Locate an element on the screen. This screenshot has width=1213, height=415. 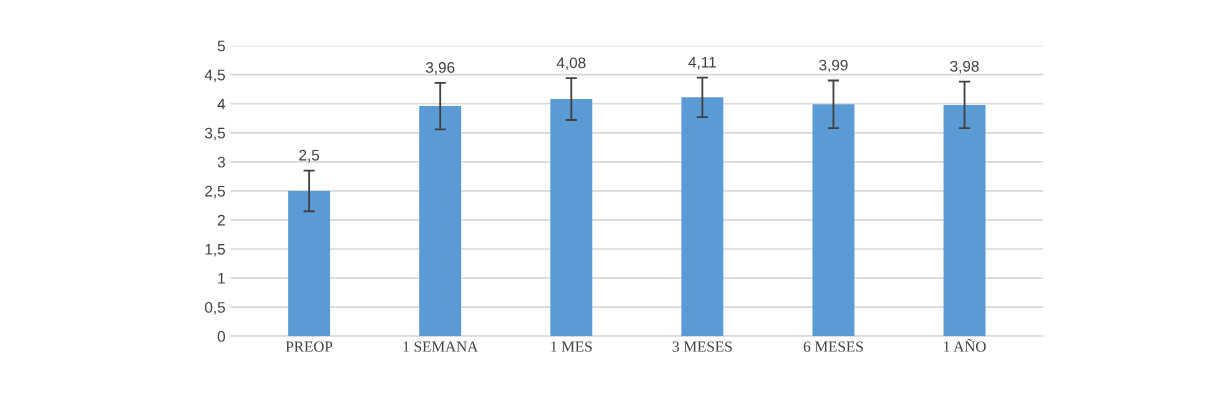
data-label: 3,96 is located at coordinates (440, 68).